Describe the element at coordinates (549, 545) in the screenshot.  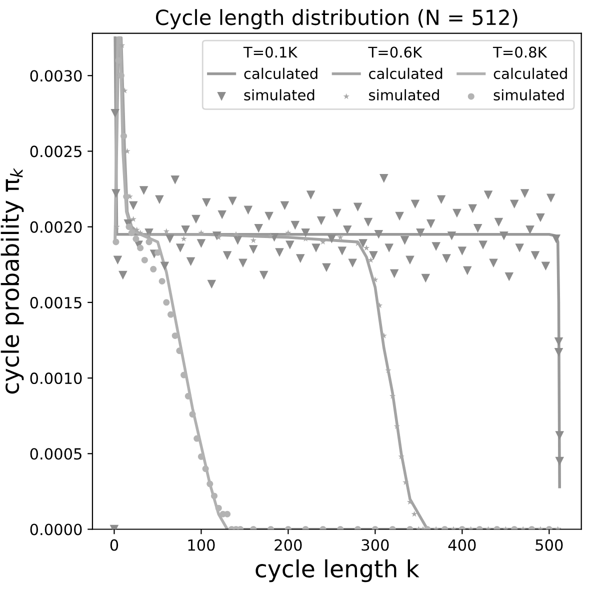
I see `x-tick-label: 500` at that location.